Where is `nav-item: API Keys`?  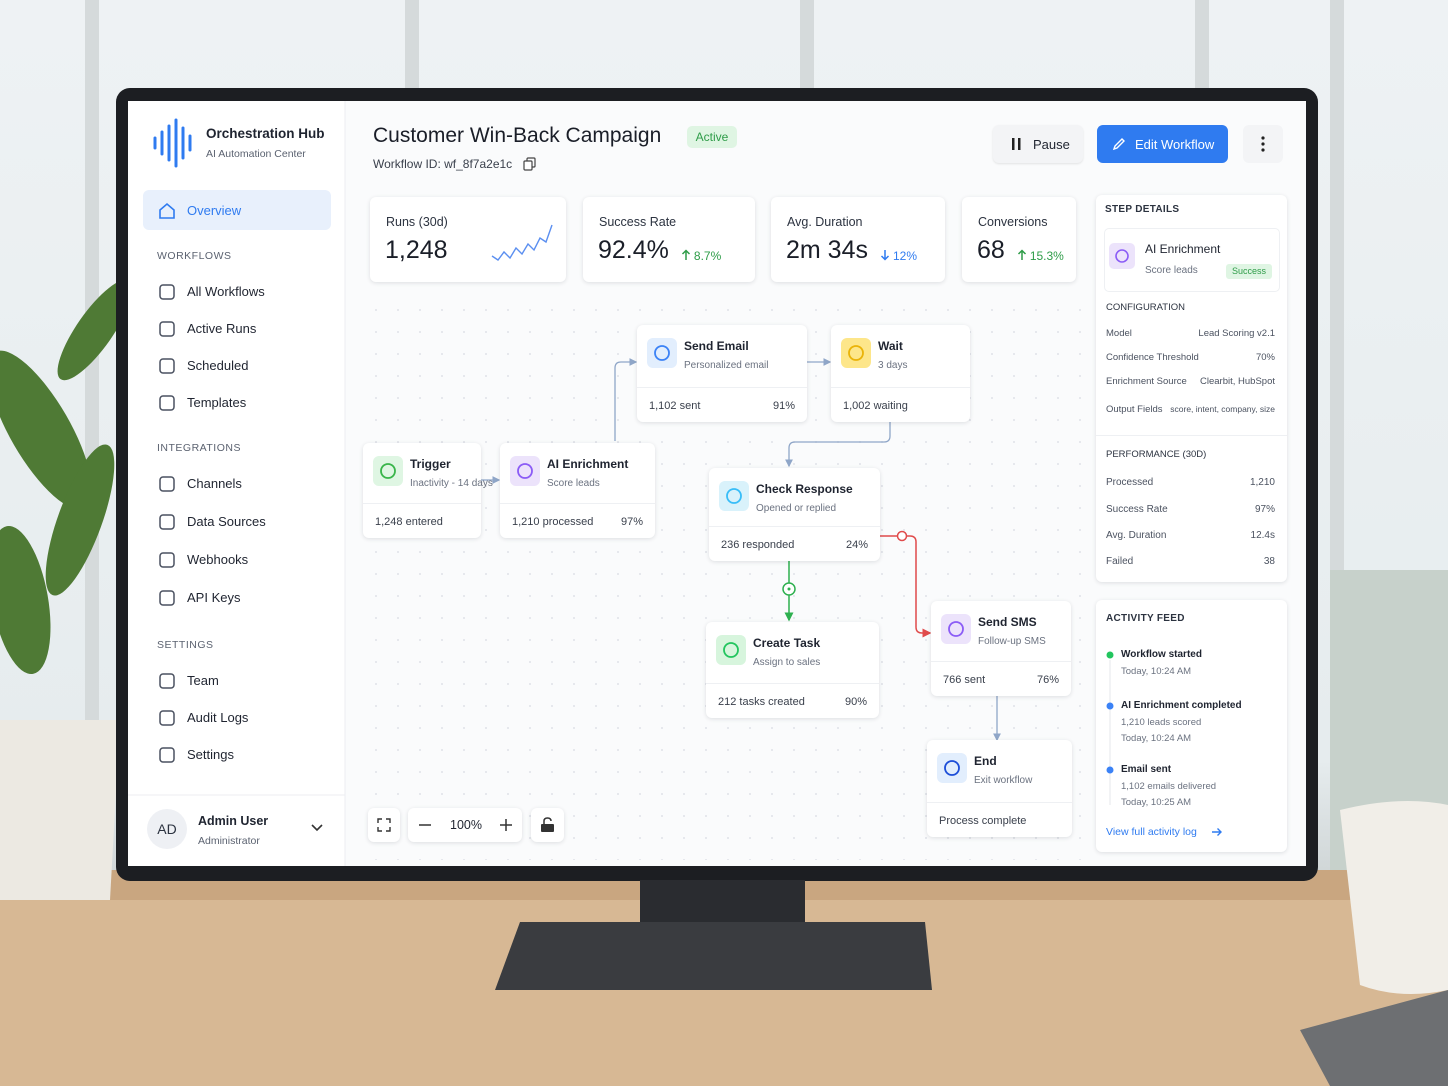
nav-item: API Keys is located at coordinates (214, 598).